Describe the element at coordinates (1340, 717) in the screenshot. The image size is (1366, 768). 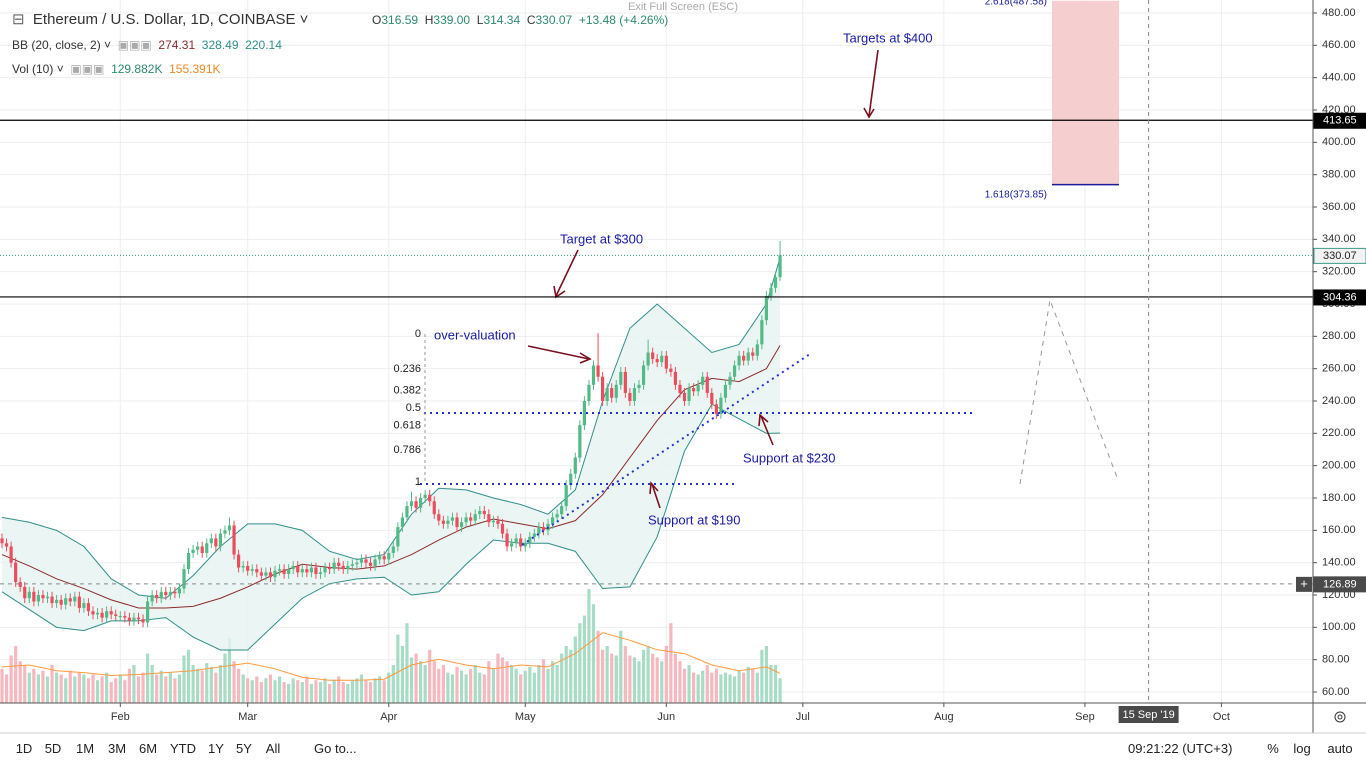
I see `settings-icon` at that location.